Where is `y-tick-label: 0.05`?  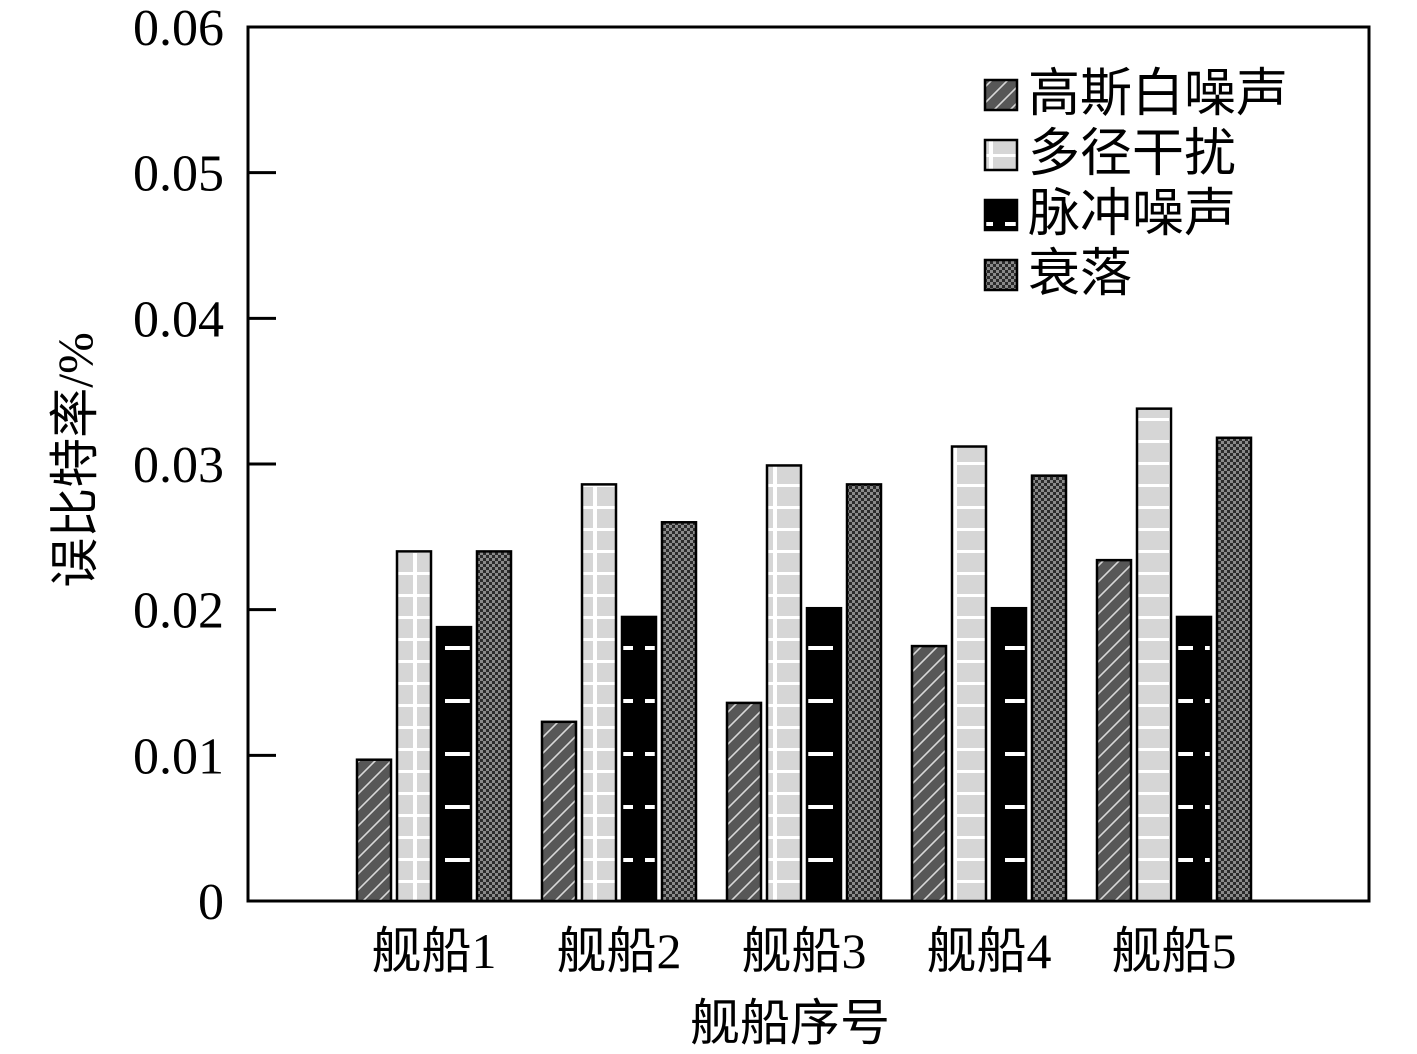 y-tick-label: 0.05 is located at coordinates (178, 174).